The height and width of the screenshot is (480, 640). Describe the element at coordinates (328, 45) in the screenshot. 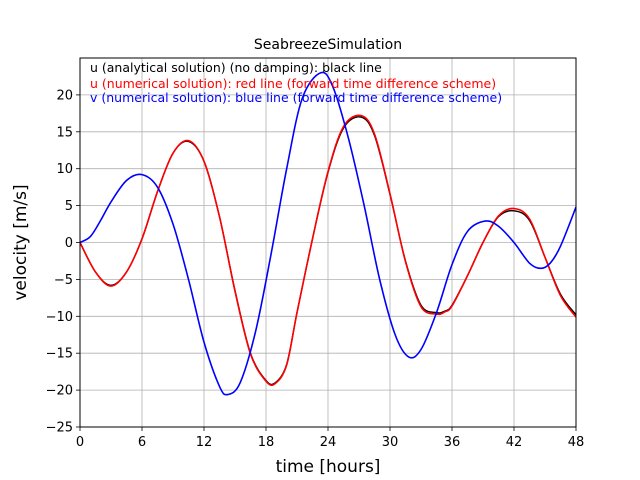

I see `chart-title: SeabreezeSimulation` at that location.